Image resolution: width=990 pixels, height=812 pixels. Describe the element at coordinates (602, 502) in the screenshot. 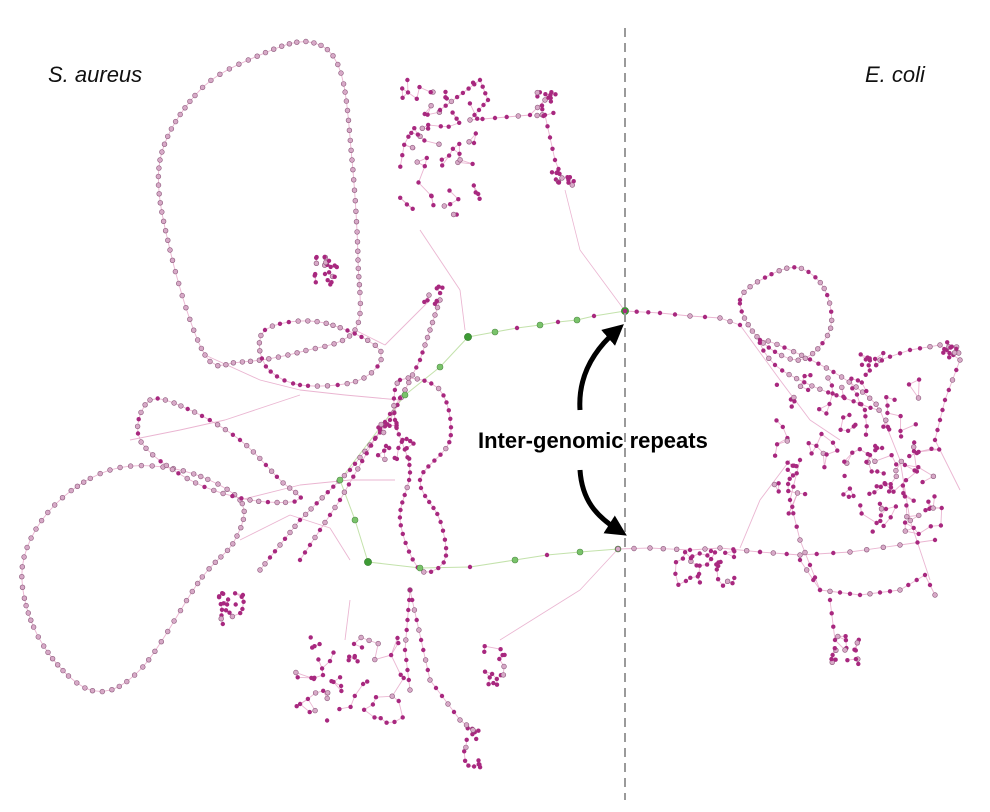

I see `annotation-arrow-down` at that location.